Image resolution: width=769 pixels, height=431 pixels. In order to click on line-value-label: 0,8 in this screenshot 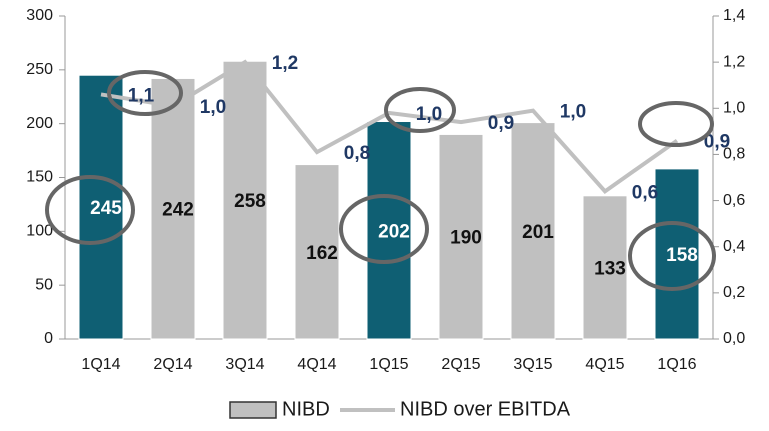, I will do `click(357, 153)`.